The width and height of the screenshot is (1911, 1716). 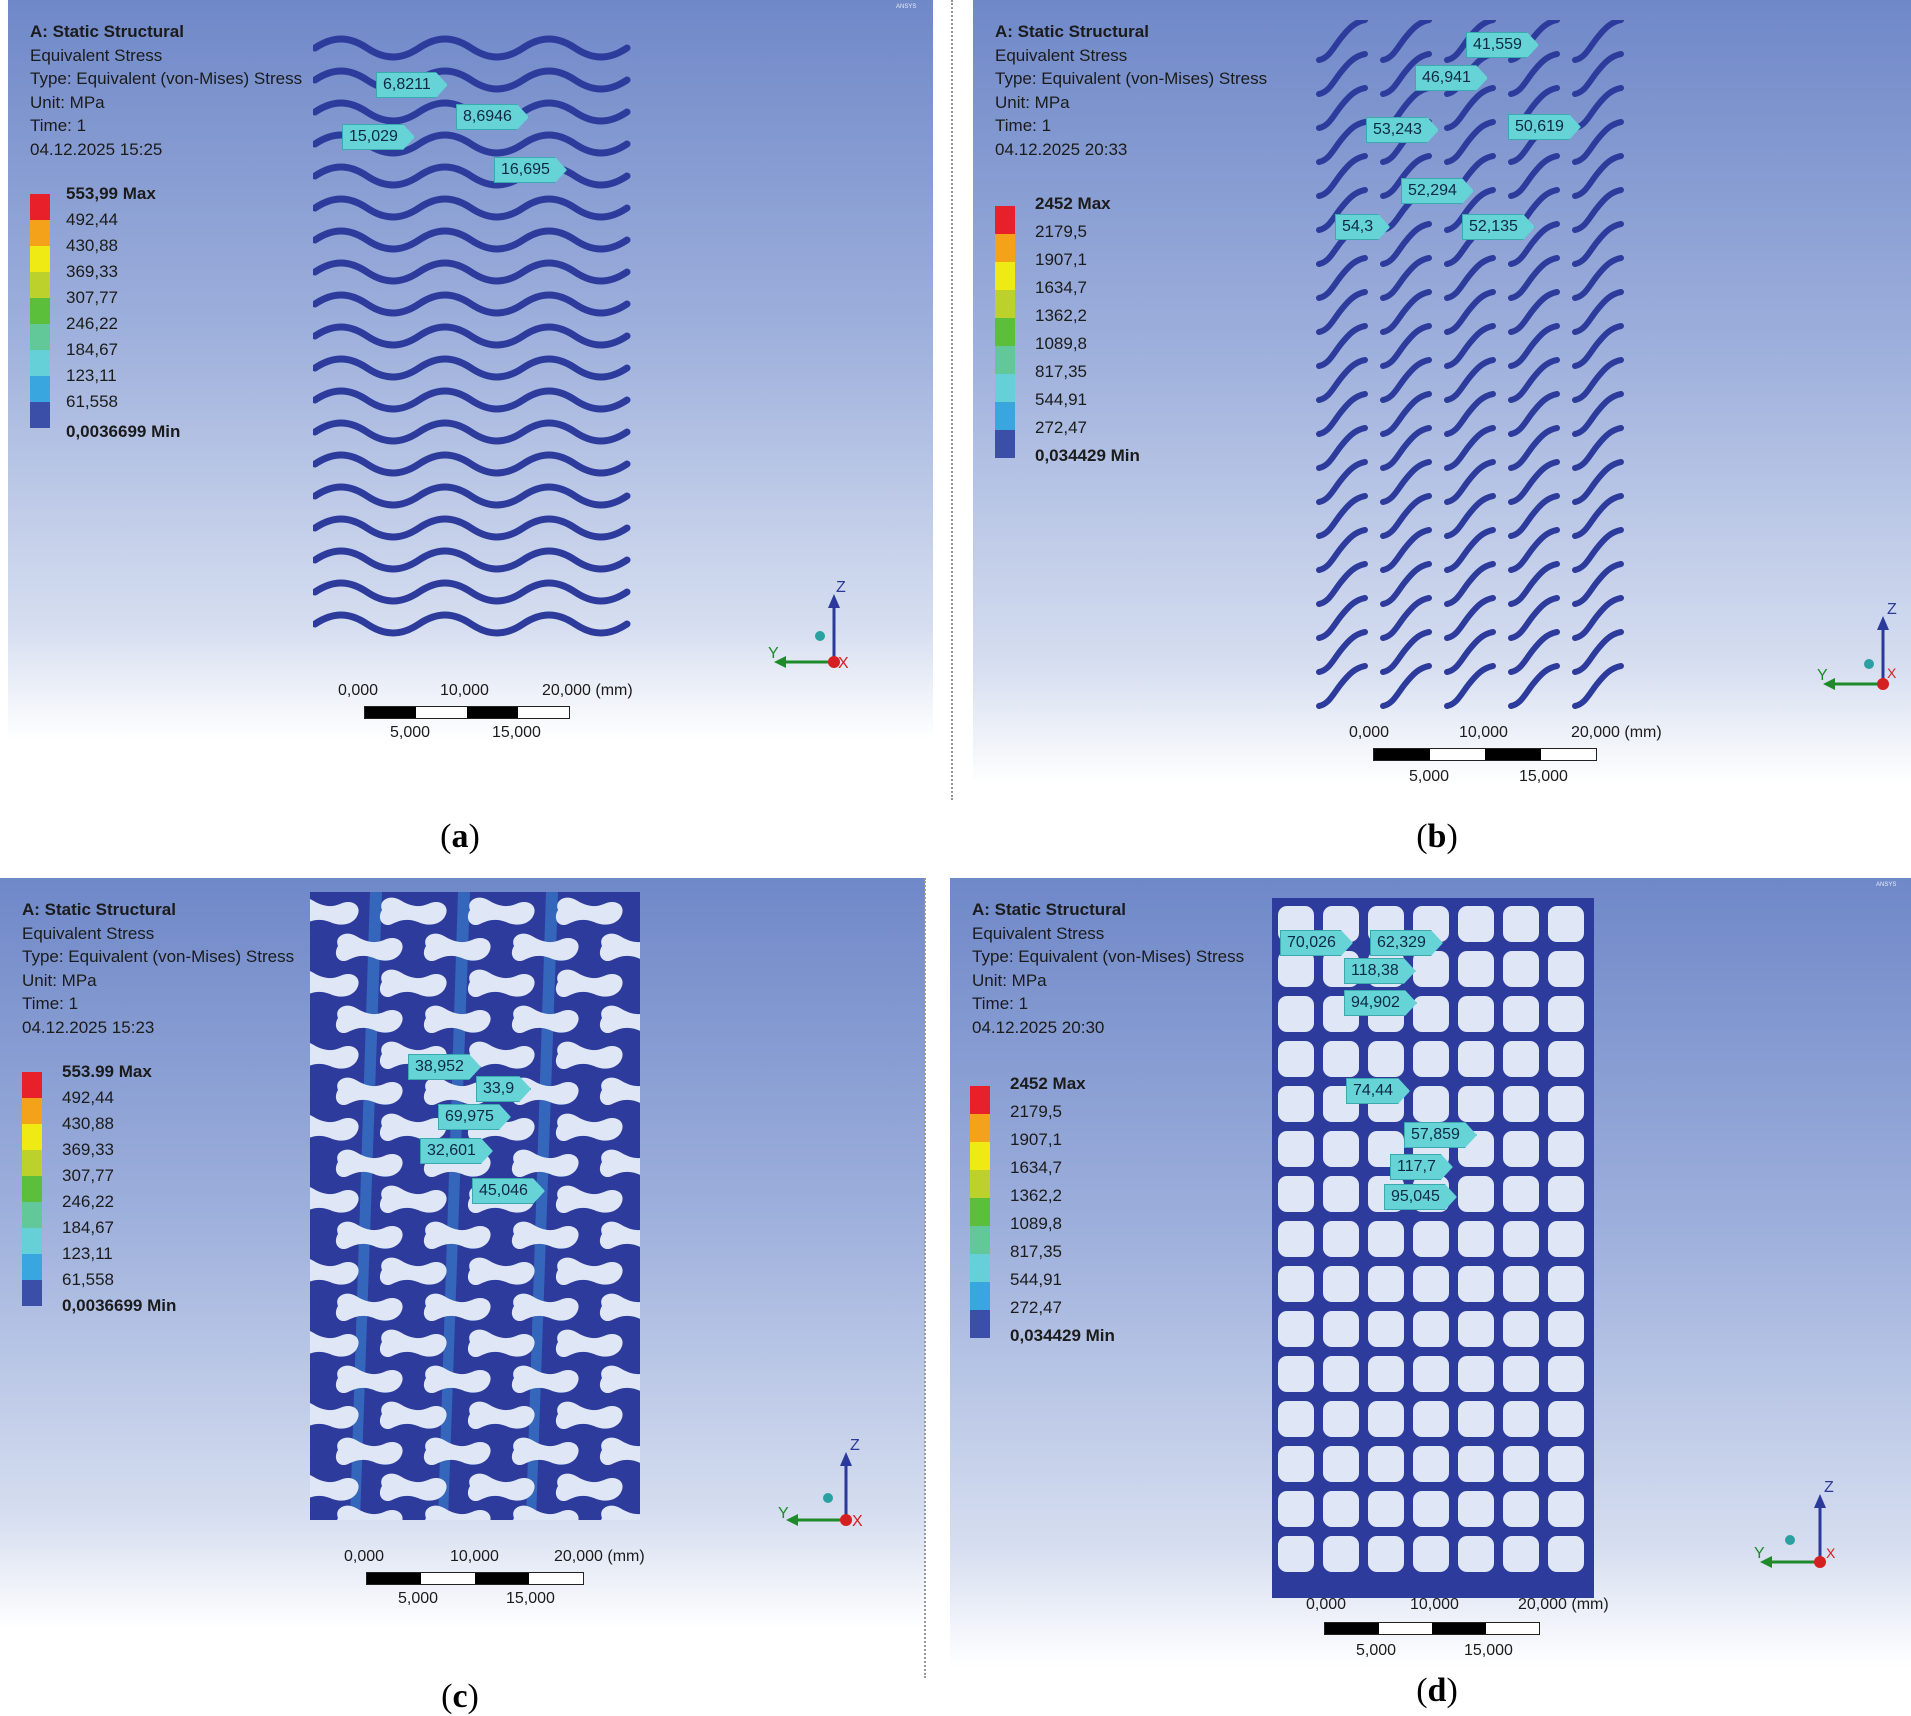 What do you see at coordinates (444, 1067) in the screenshot?
I see `stress-probe: 38,952` at bounding box center [444, 1067].